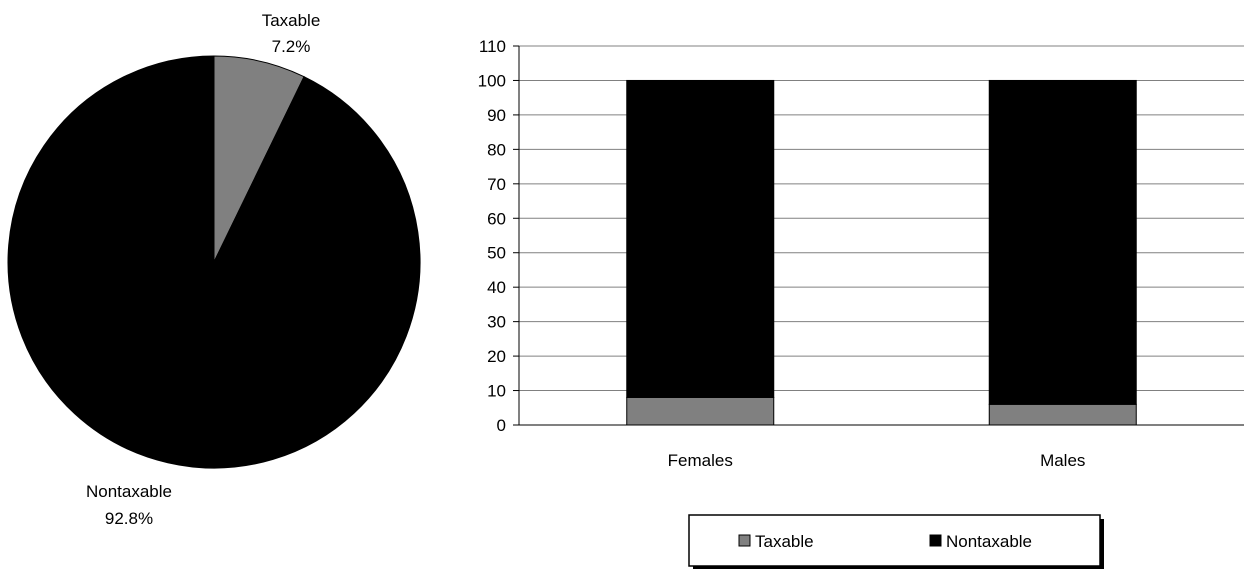  What do you see at coordinates (291, 46) in the screenshot?
I see `pie-value-taxable: 7.2%` at bounding box center [291, 46].